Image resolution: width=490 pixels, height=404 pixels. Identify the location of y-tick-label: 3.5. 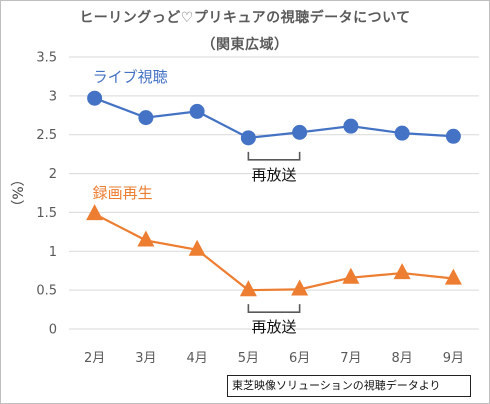
(46, 58).